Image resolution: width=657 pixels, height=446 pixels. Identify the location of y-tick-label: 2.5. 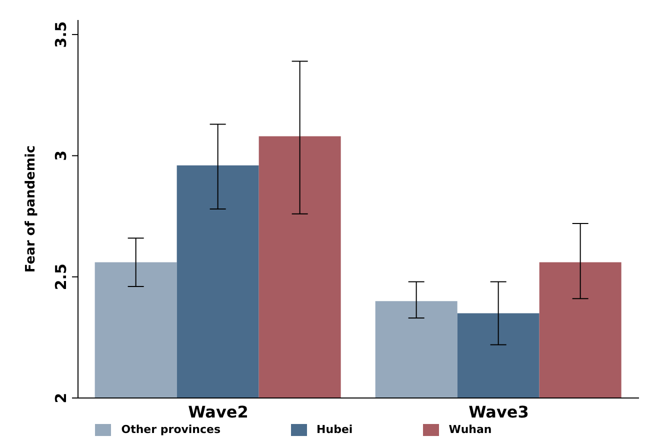
(61, 277).